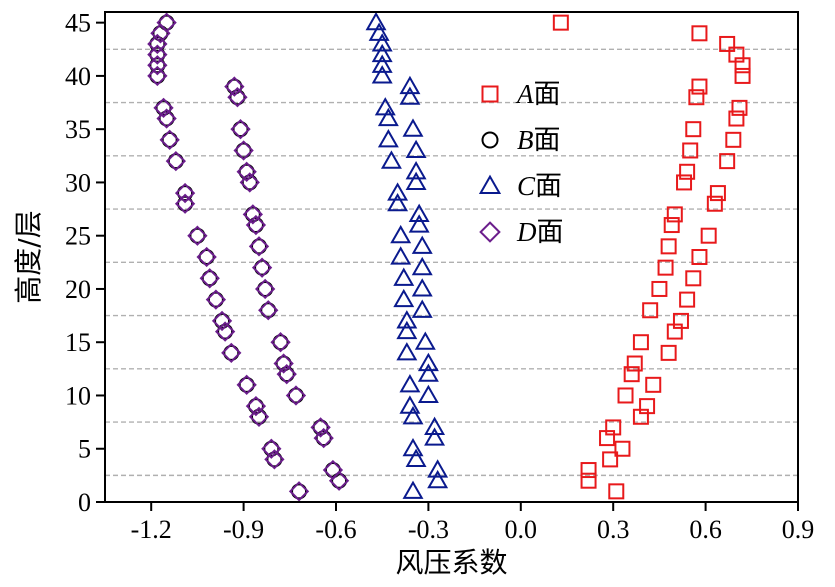 This screenshot has height=587, width=835. I want to click on y-tick-label: 30, so click(78, 182).